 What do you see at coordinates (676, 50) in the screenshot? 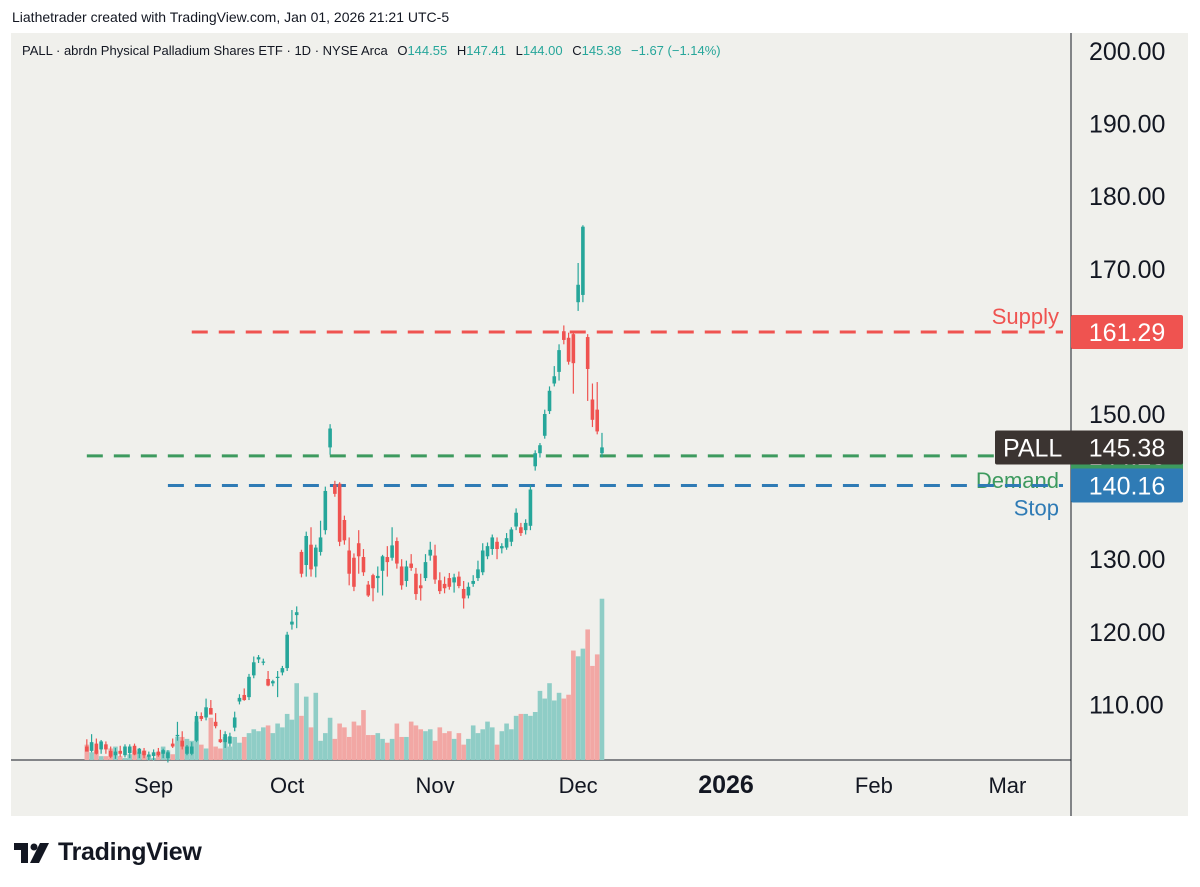
I see `legend-change: −1.67 (−1.14%)` at bounding box center [676, 50].